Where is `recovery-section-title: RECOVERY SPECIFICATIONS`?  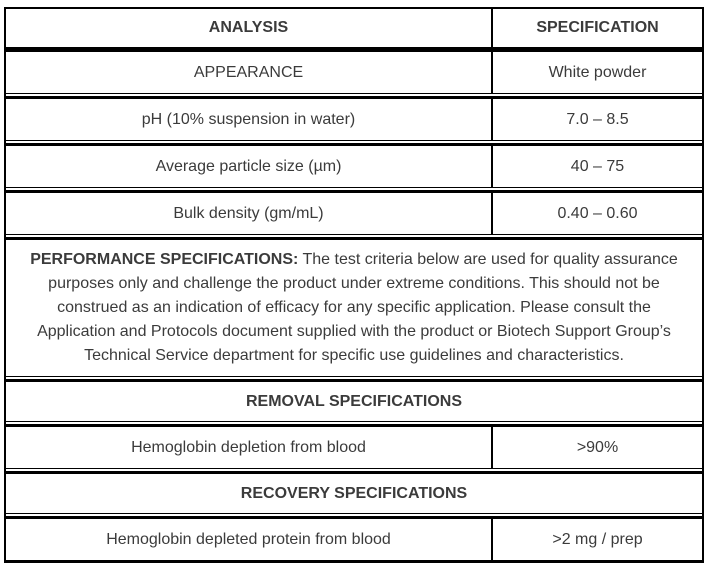
recovery-section-title: RECOVERY SPECIFICATIONS is located at coordinates (354, 493).